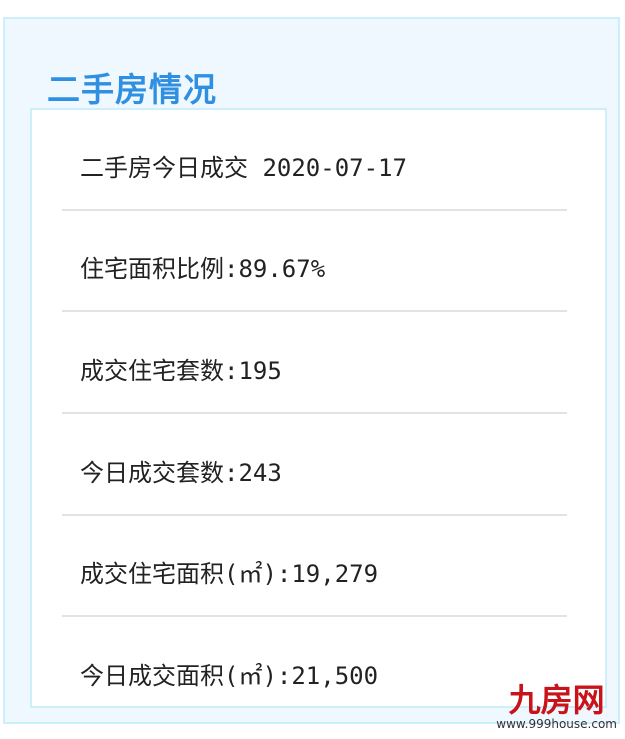  What do you see at coordinates (556, 700) in the screenshot?
I see `watermark-logo: 九房网` at bounding box center [556, 700].